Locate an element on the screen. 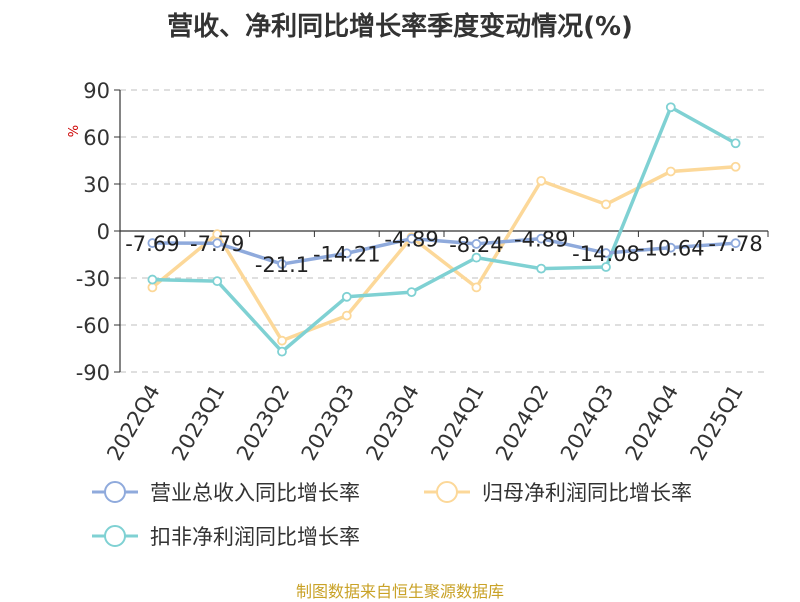  chart-title: 营收、净利同比增长率季度变动情况(%) is located at coordinates (400, 27).